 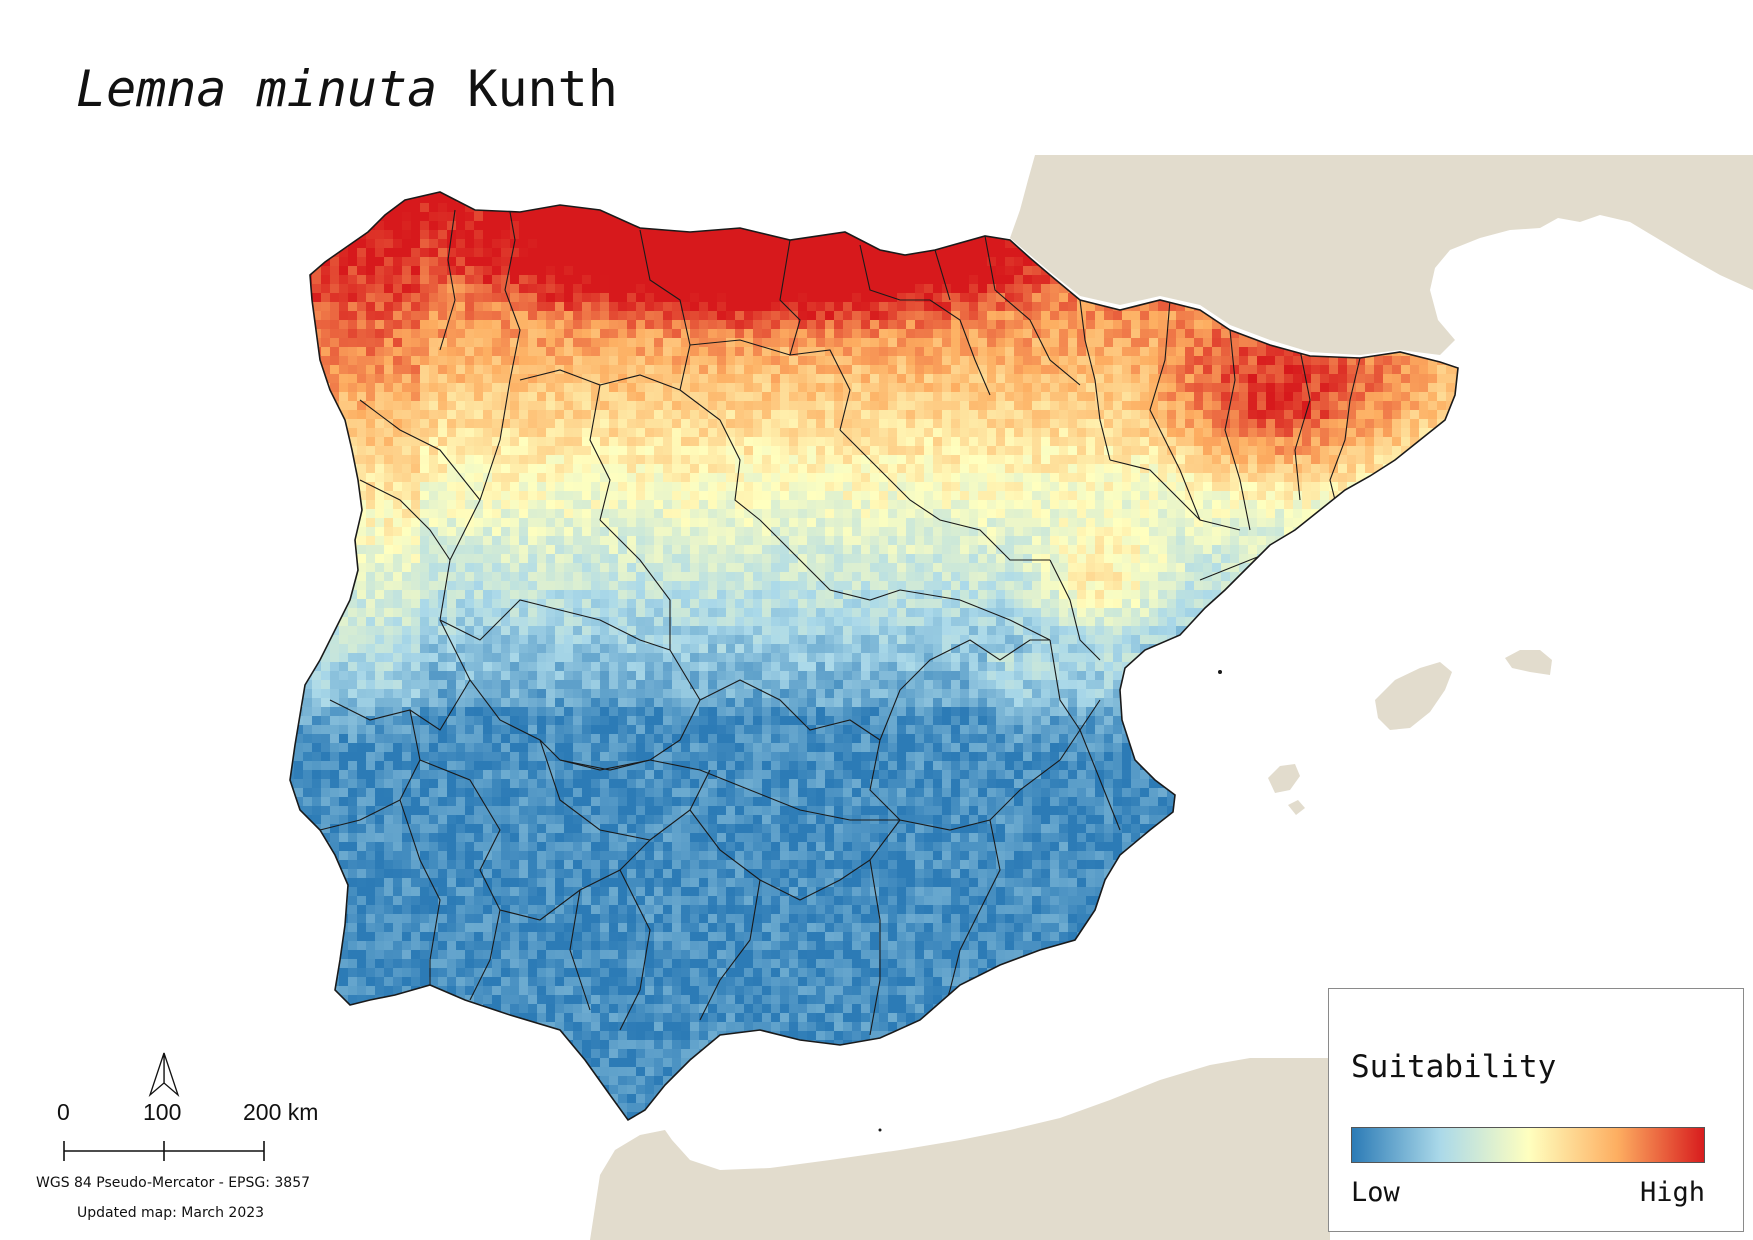 What do you see at coordinates (164, 1075) in the screenshot?
I see `north-arrow-icon` at bounding box center [164, 1075].